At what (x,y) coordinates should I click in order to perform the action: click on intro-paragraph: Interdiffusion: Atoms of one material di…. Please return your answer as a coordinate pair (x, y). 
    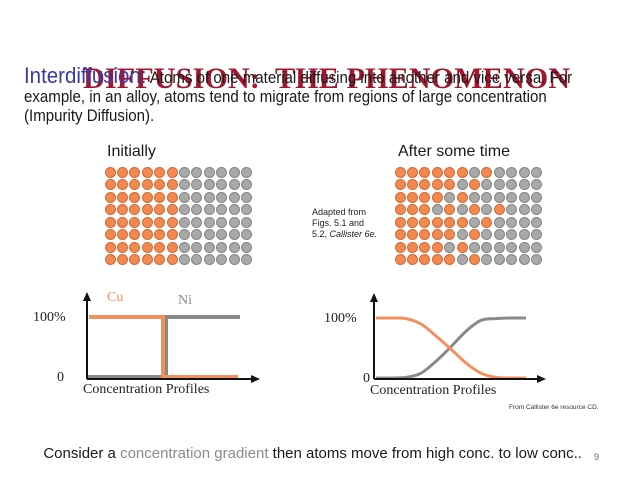
    Looking at the image, I should click on (303, 94).